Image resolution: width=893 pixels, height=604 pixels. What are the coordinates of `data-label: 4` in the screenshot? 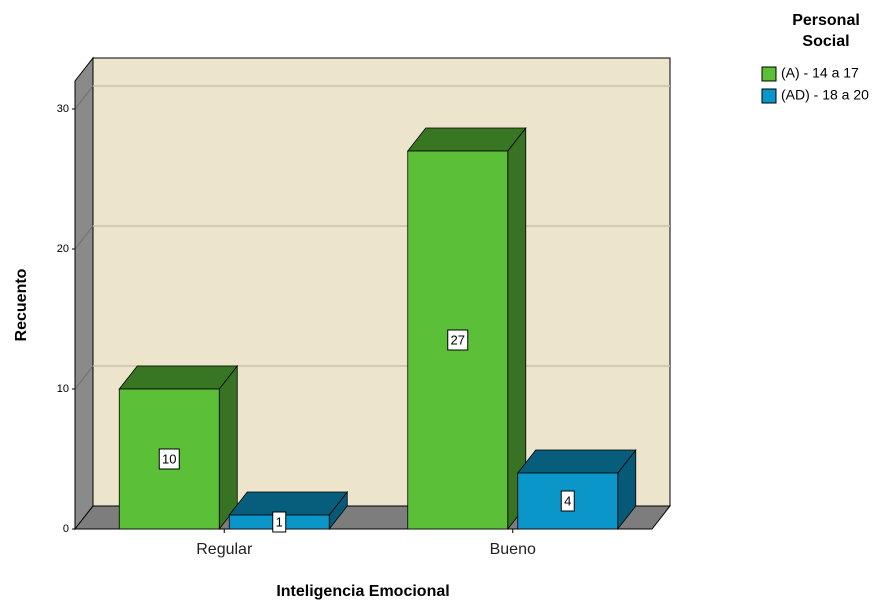 It's located at (567, 500).